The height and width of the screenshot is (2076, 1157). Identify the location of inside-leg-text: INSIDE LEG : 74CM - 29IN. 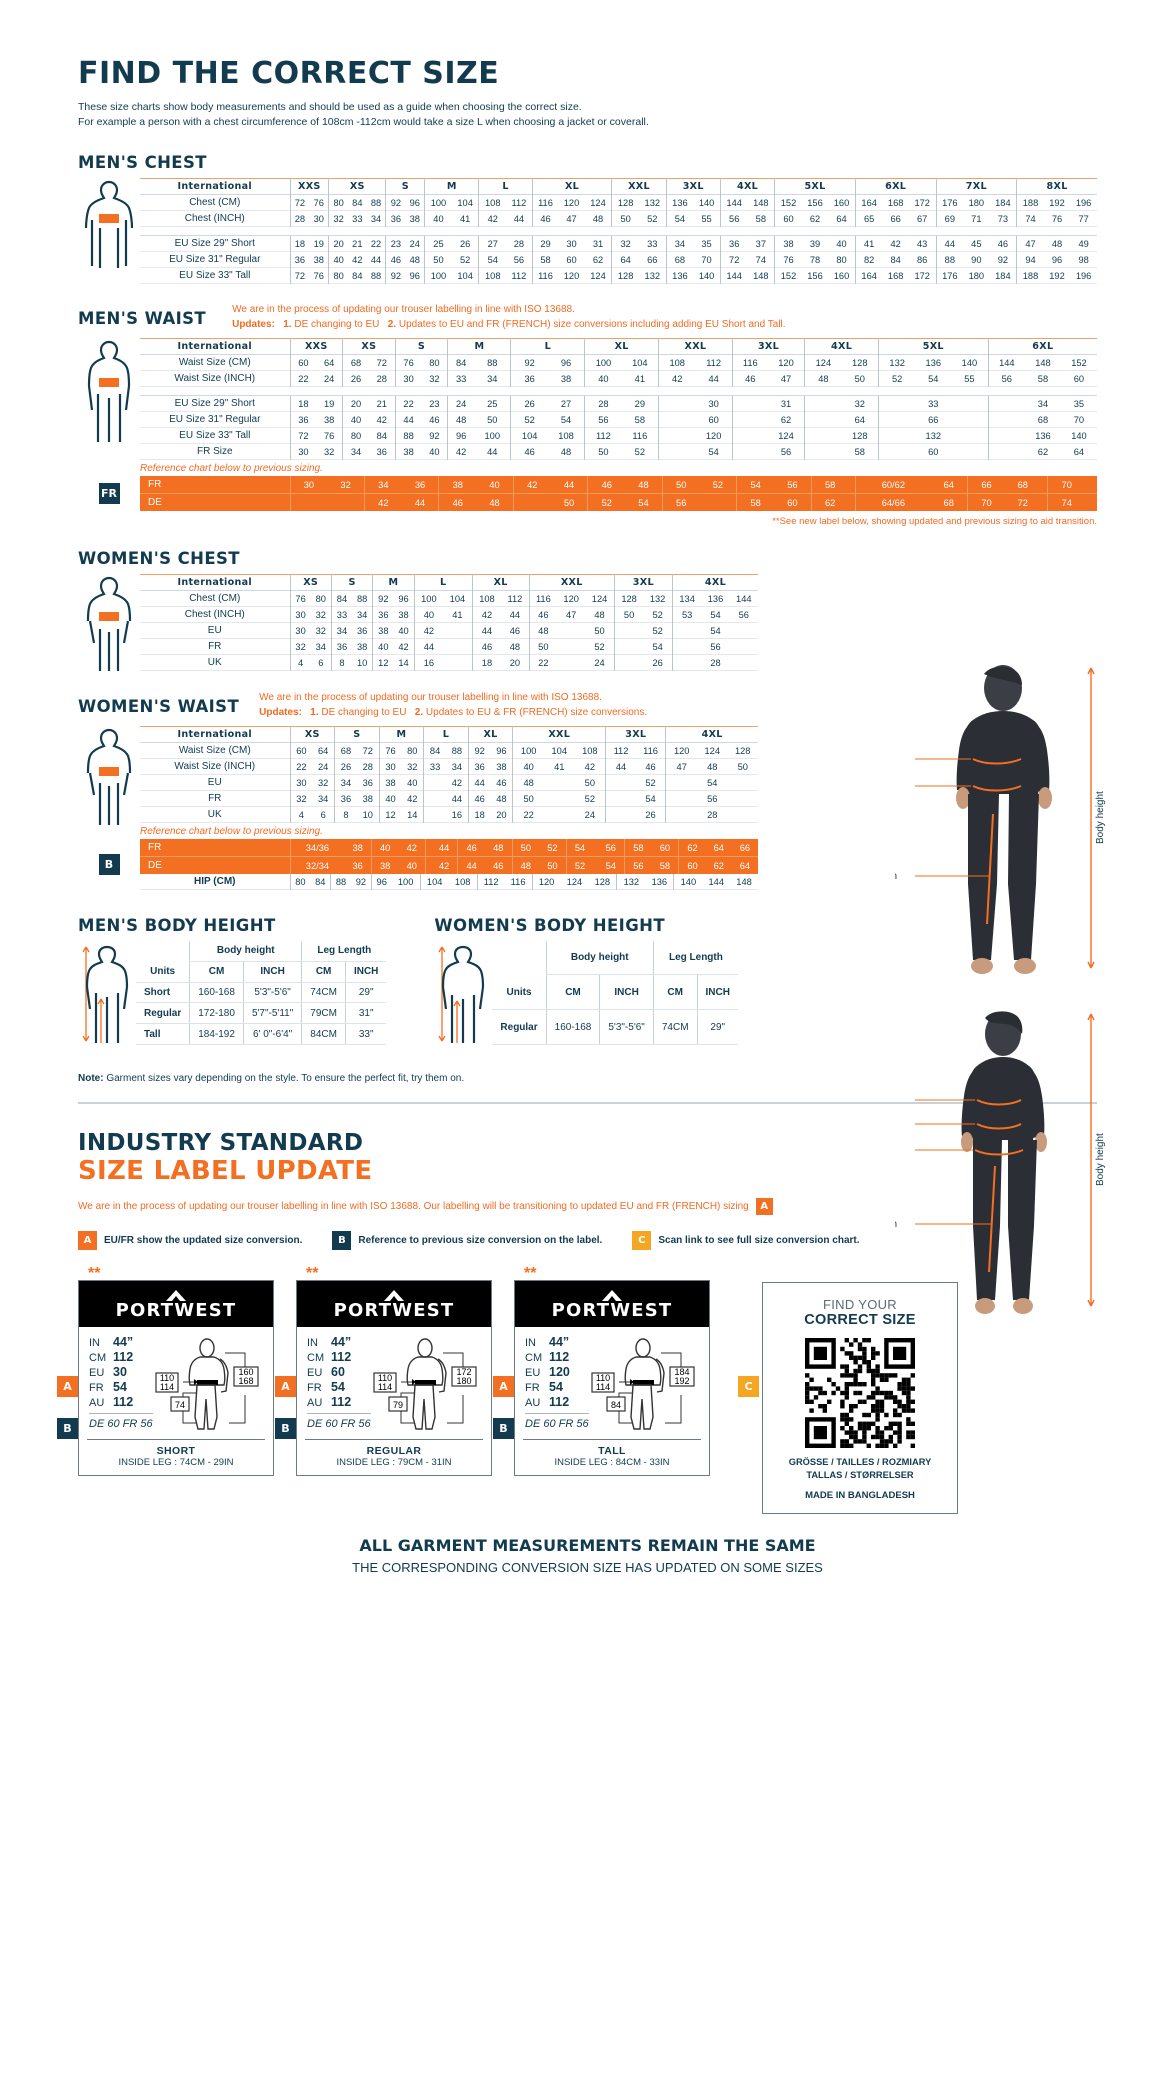
(176, 1462).